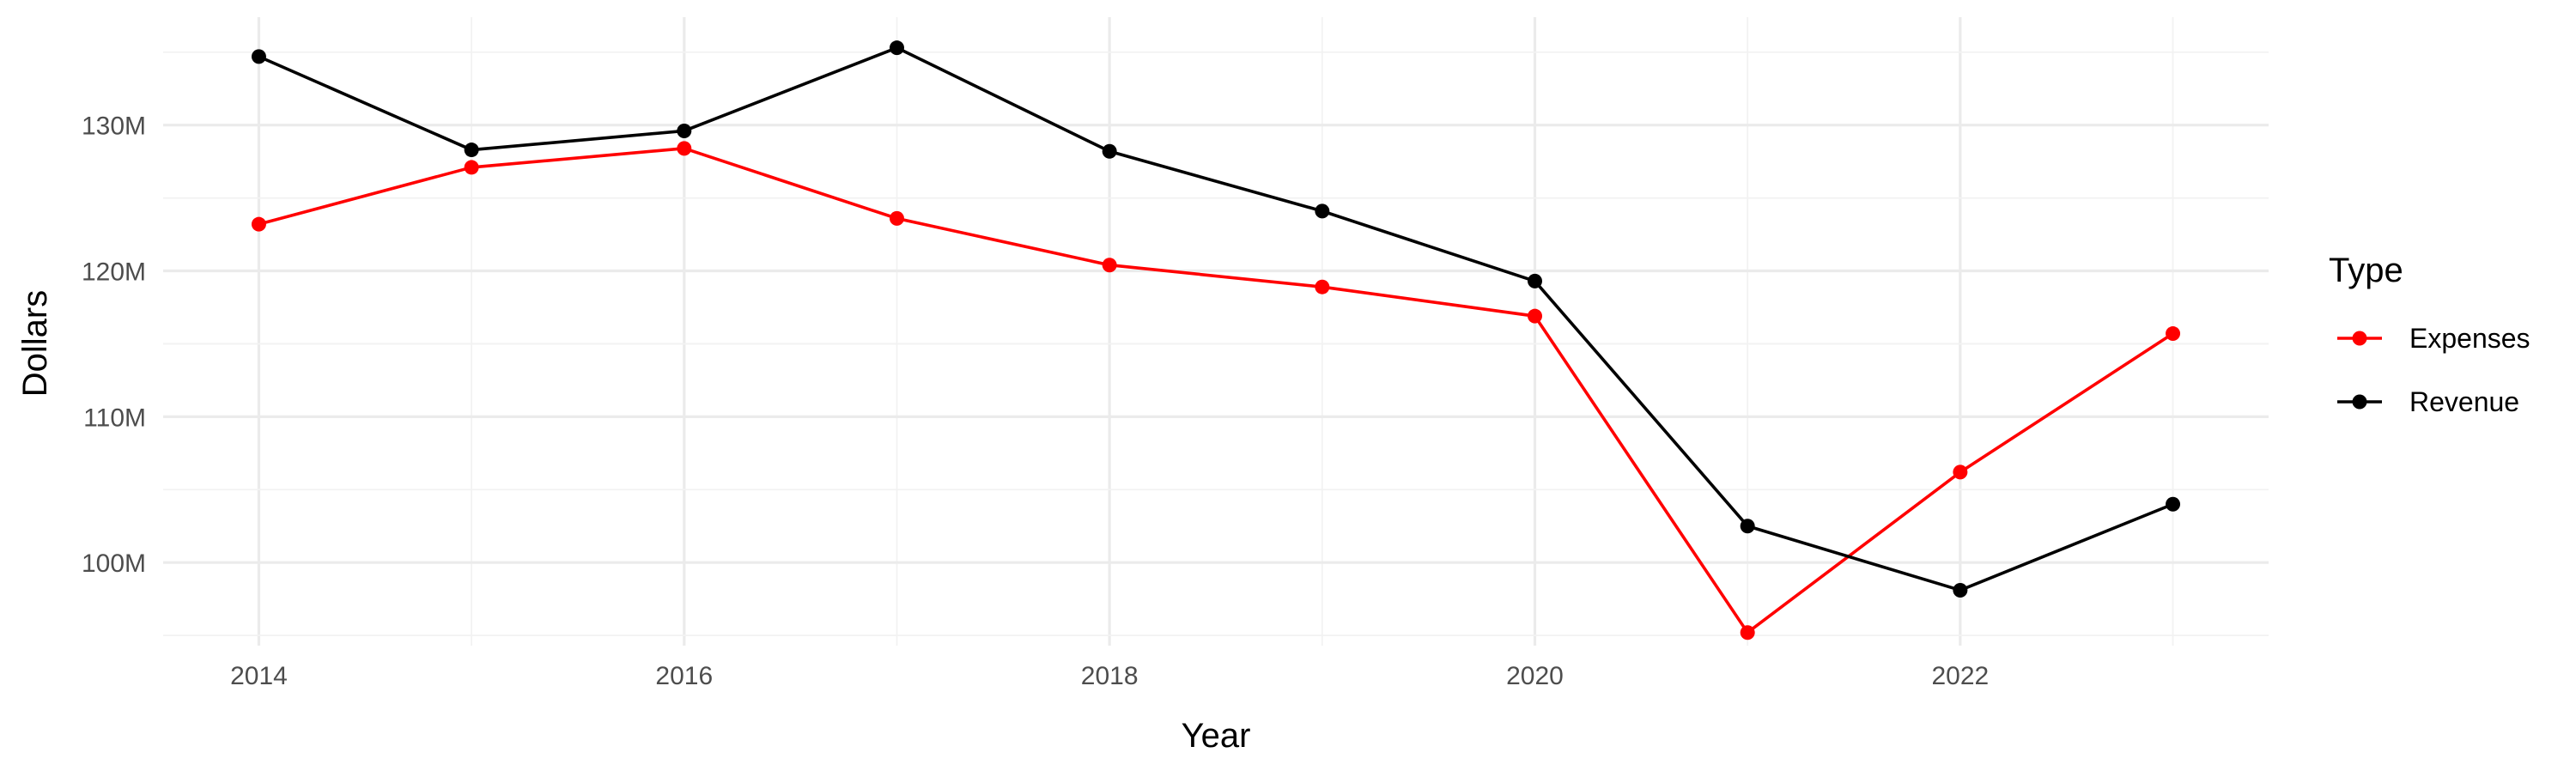 The height and width of the screenshot is (777, 2576). I want to click on legend-label: Revenue, so click(2464, 401).